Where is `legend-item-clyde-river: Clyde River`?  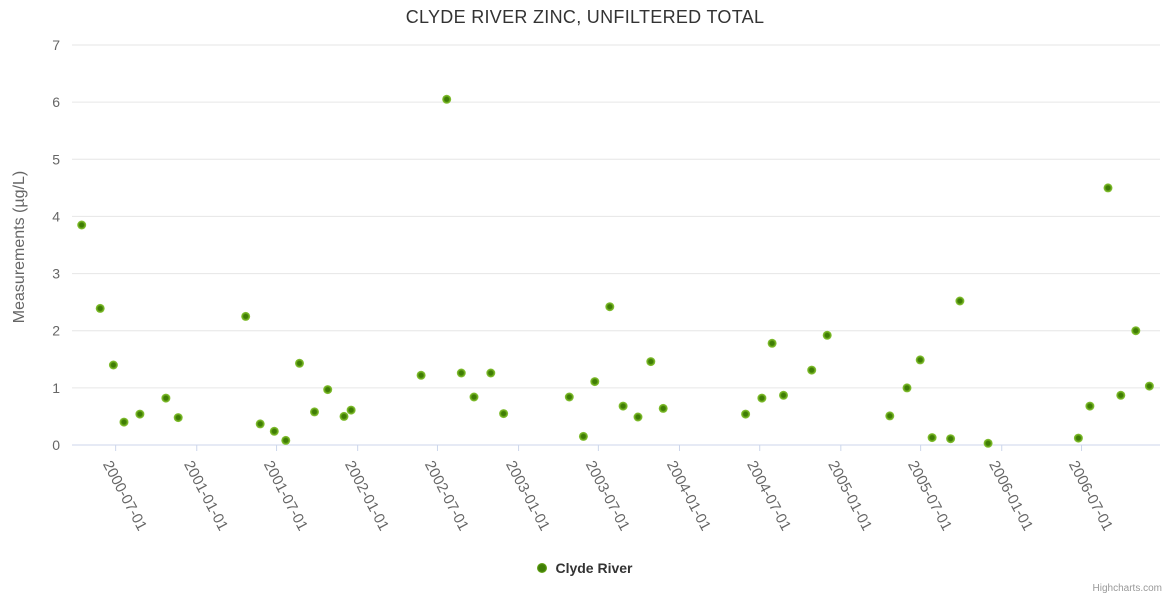 legend-item-clyde-river: Clyde River is located at coordinates (585, 568).